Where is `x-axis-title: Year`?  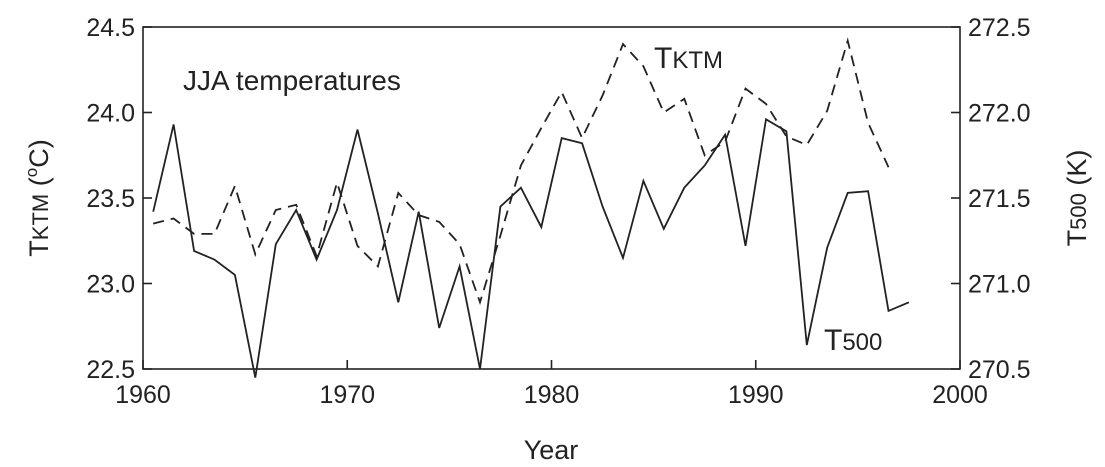
x-axis-title: Year is located at coordinates (551, 450).